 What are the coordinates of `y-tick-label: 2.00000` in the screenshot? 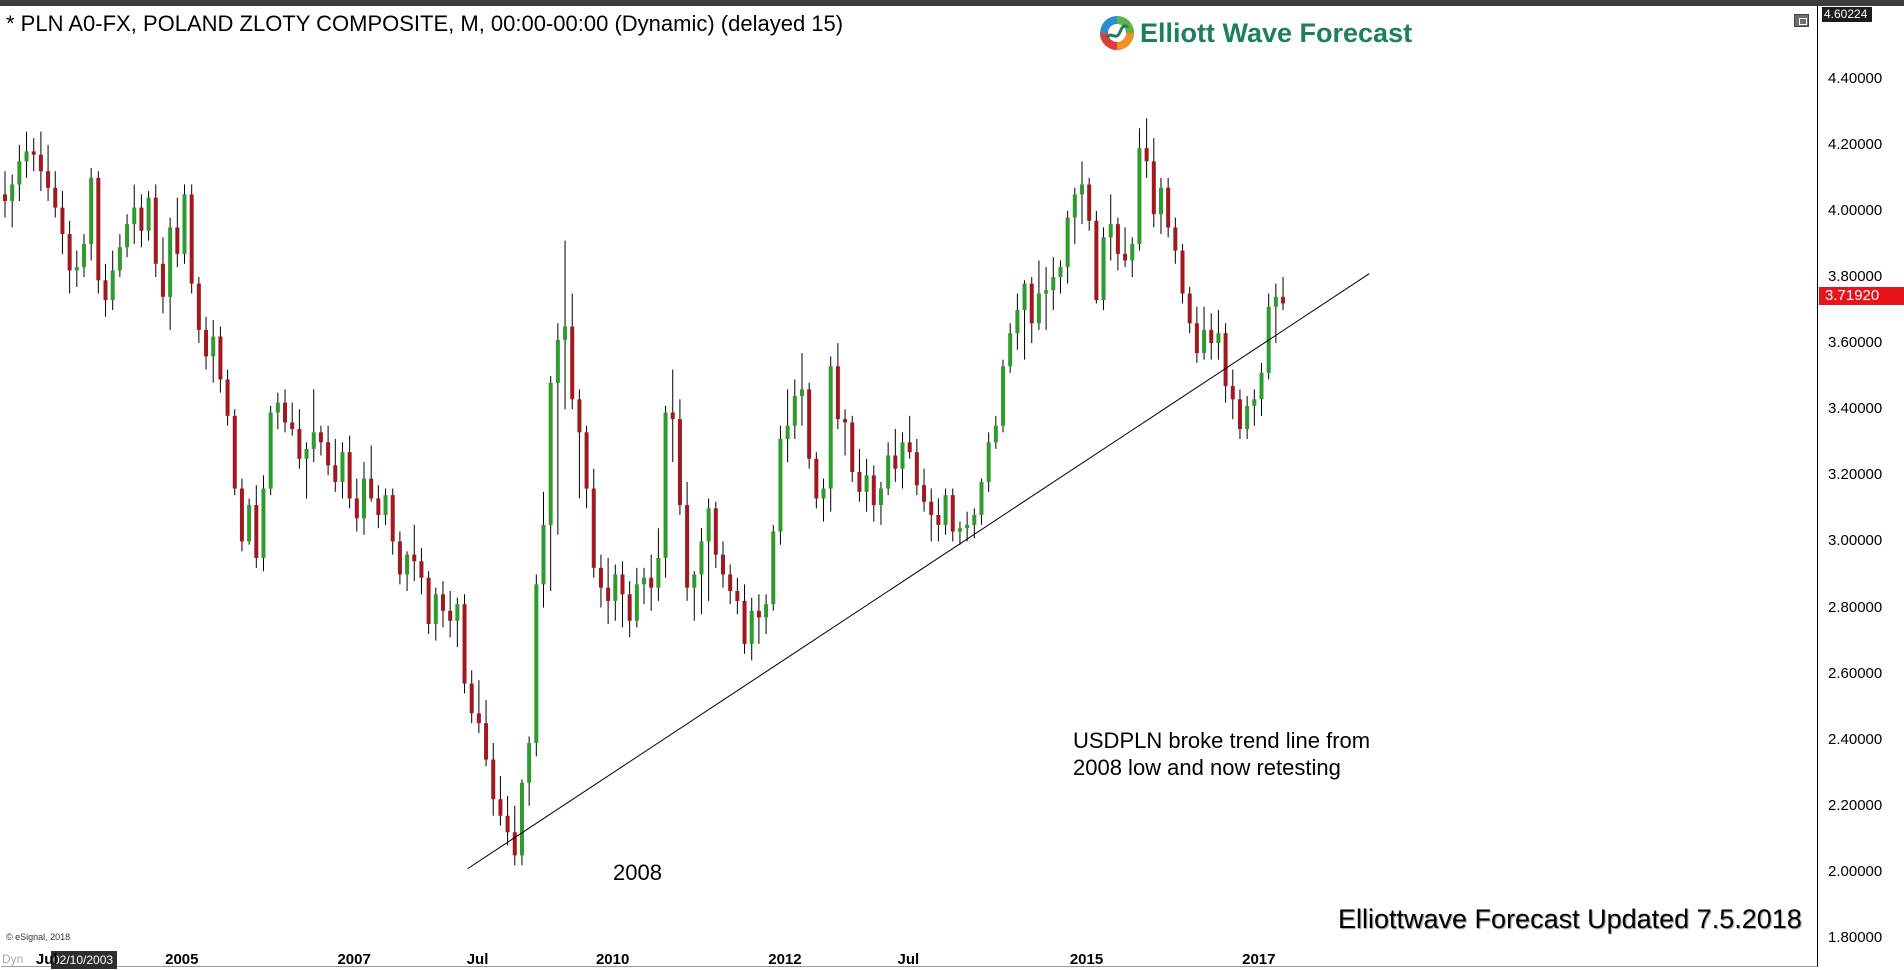 It's located at (1855, 871).